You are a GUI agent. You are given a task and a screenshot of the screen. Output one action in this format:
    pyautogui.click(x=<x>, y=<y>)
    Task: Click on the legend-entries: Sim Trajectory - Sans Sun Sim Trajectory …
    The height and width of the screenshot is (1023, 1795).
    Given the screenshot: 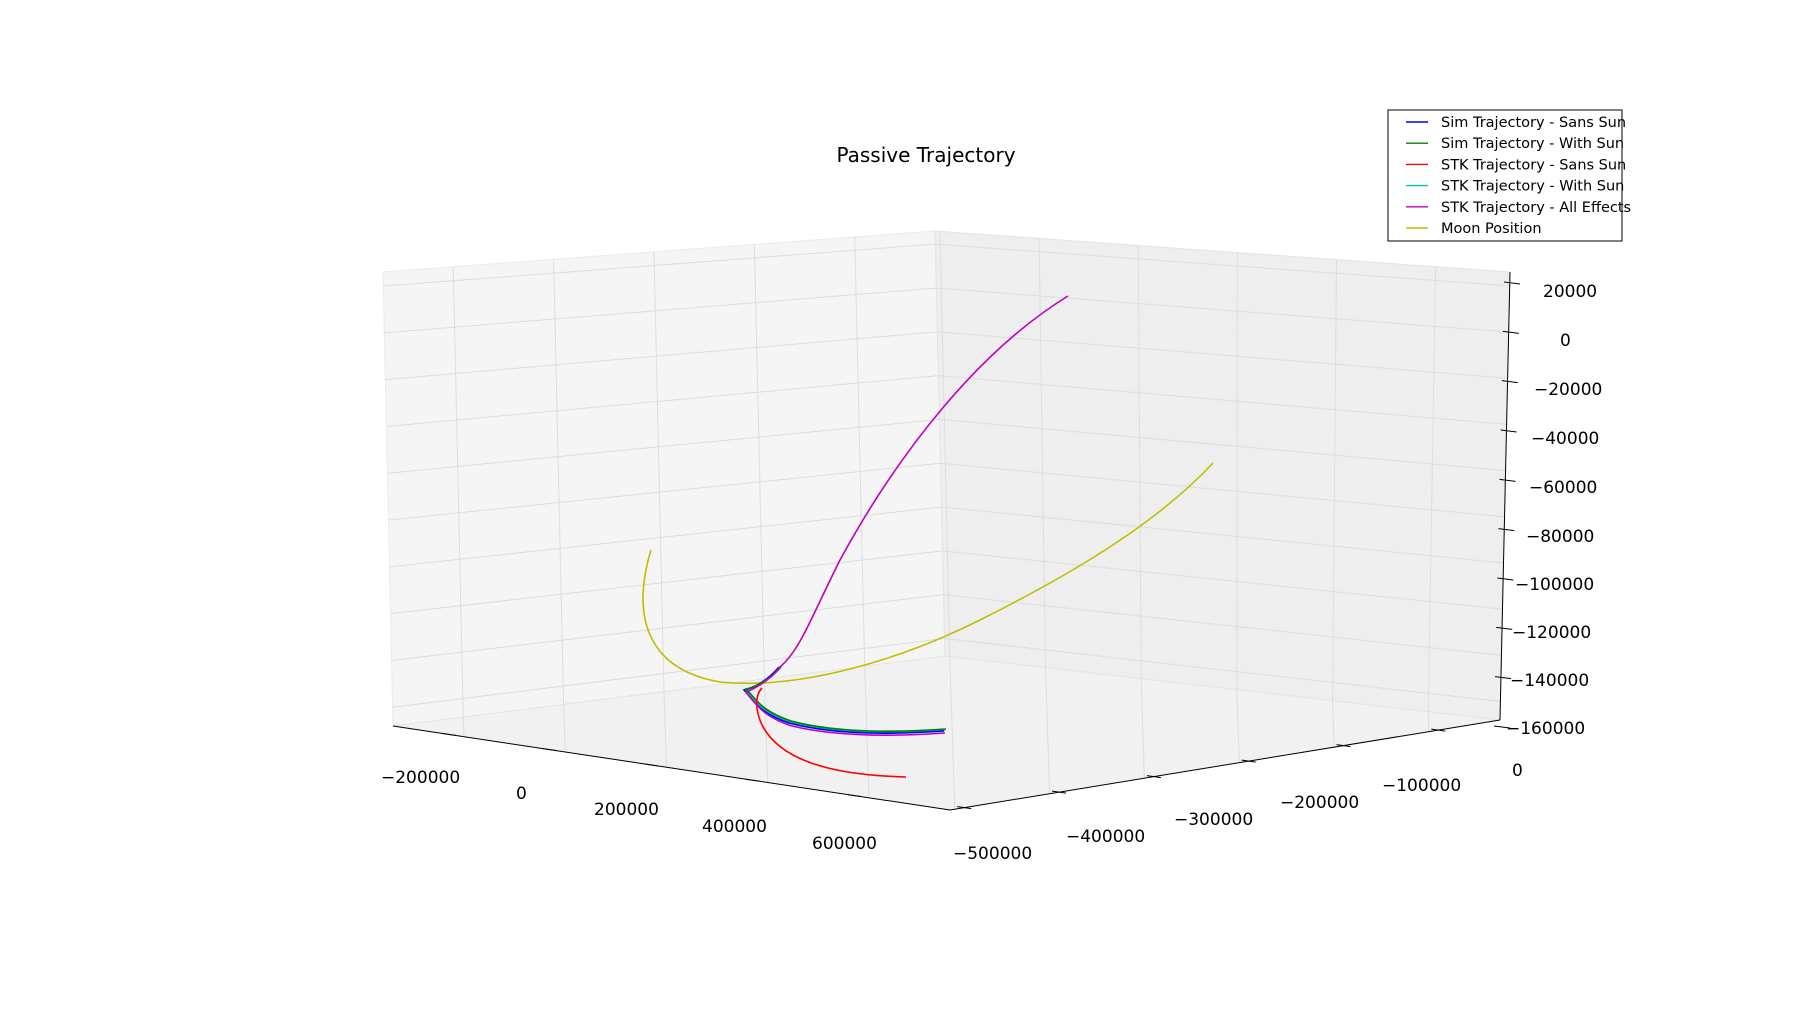 What is the action you would take?
    pyautogui.click(x=1518, y=176)
    